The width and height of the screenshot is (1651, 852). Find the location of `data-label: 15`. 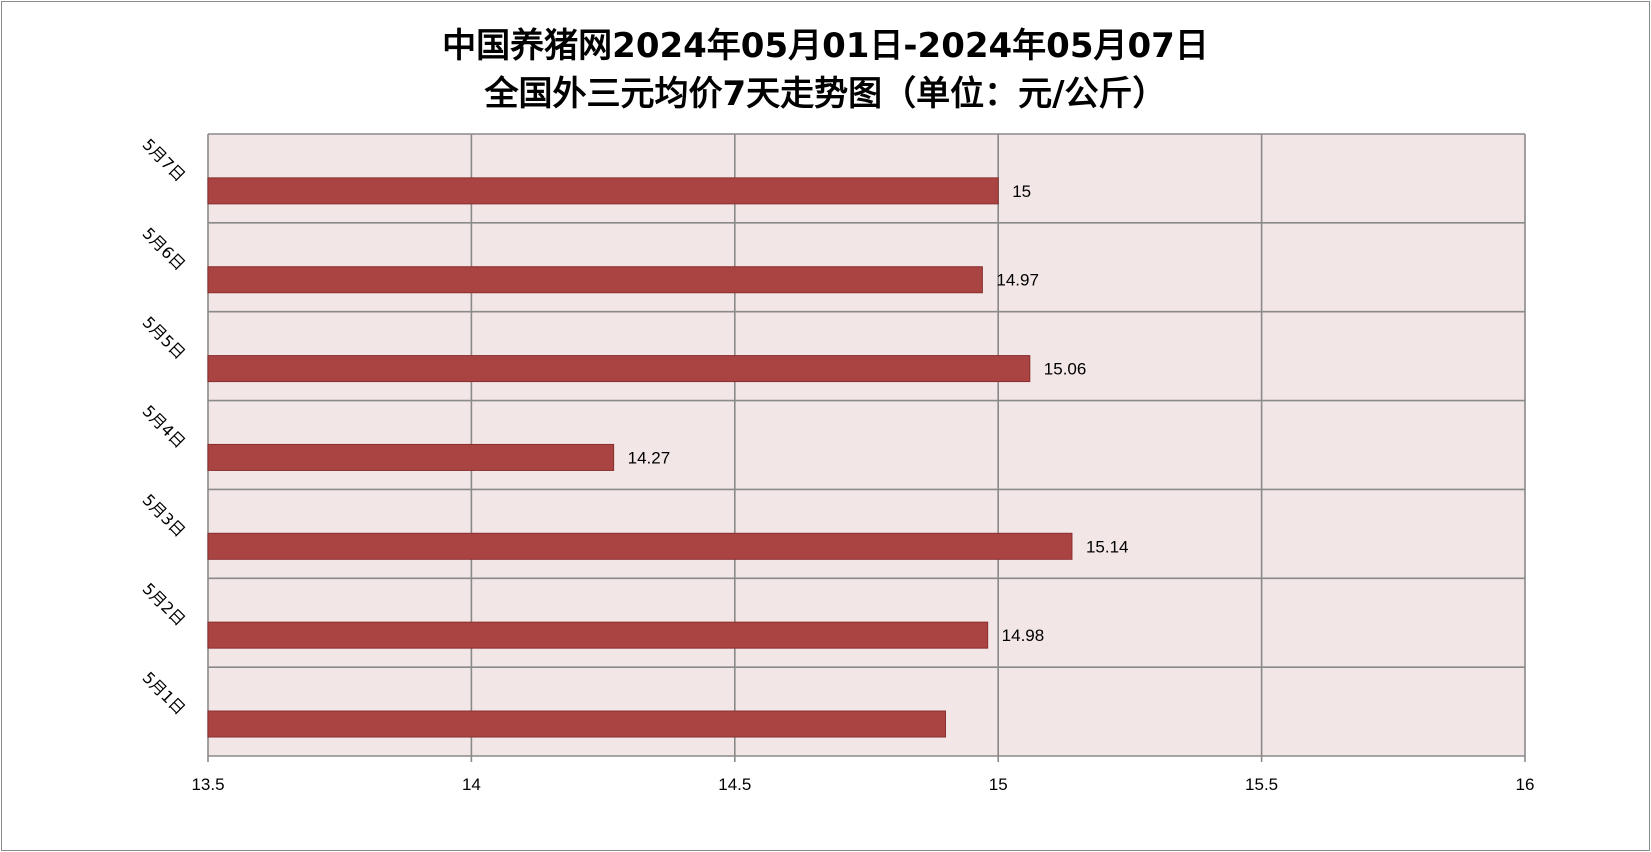

data-label: 15 is located at coordinates (1021, 191).